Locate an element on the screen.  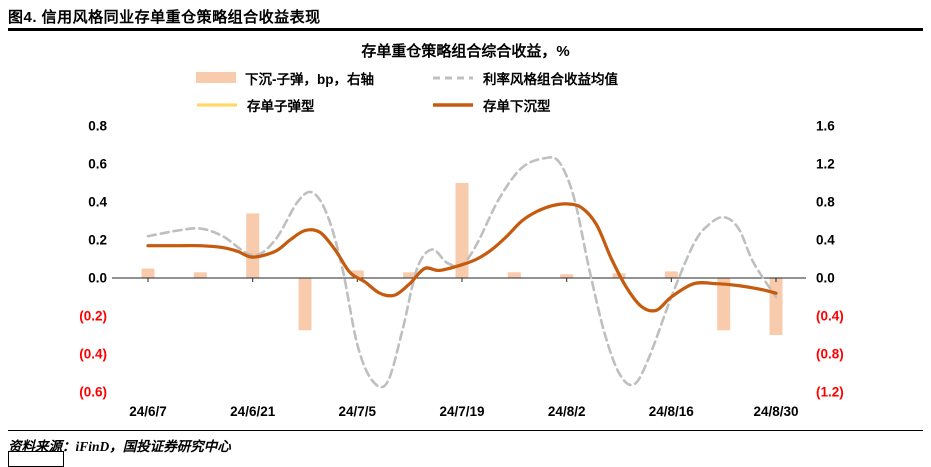
source-note: 资料来源：iFinD，国投证券研究中心 is located at coordinates (119, 446).